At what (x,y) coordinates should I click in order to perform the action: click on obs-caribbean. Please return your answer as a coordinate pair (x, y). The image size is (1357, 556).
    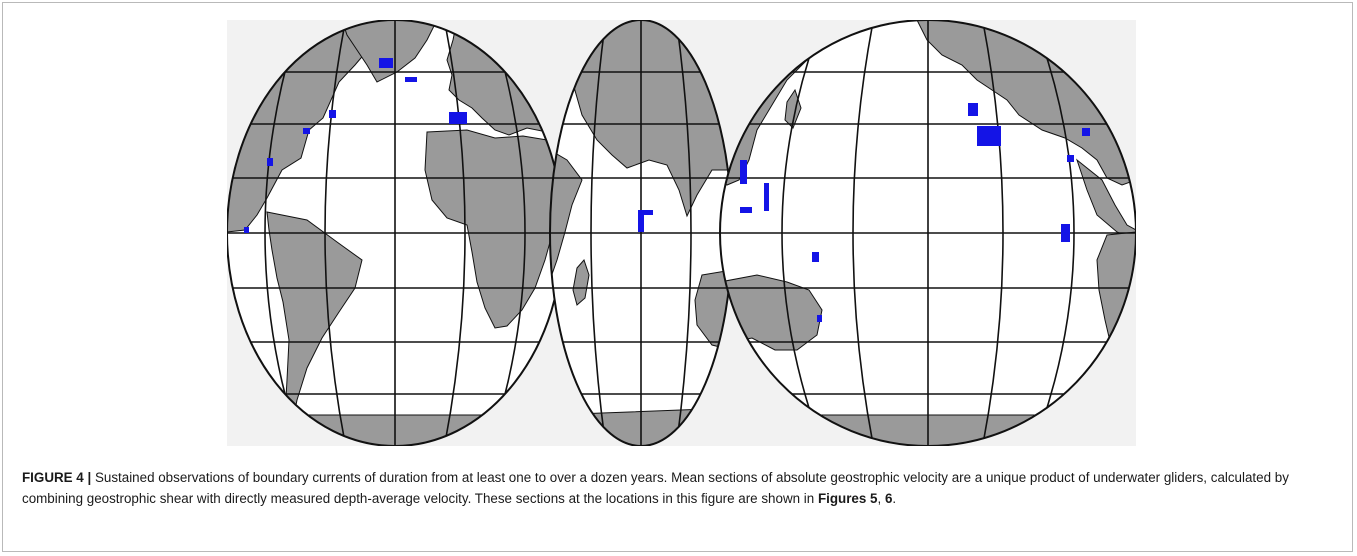
    Looking at the image, I should click on (246, 230).